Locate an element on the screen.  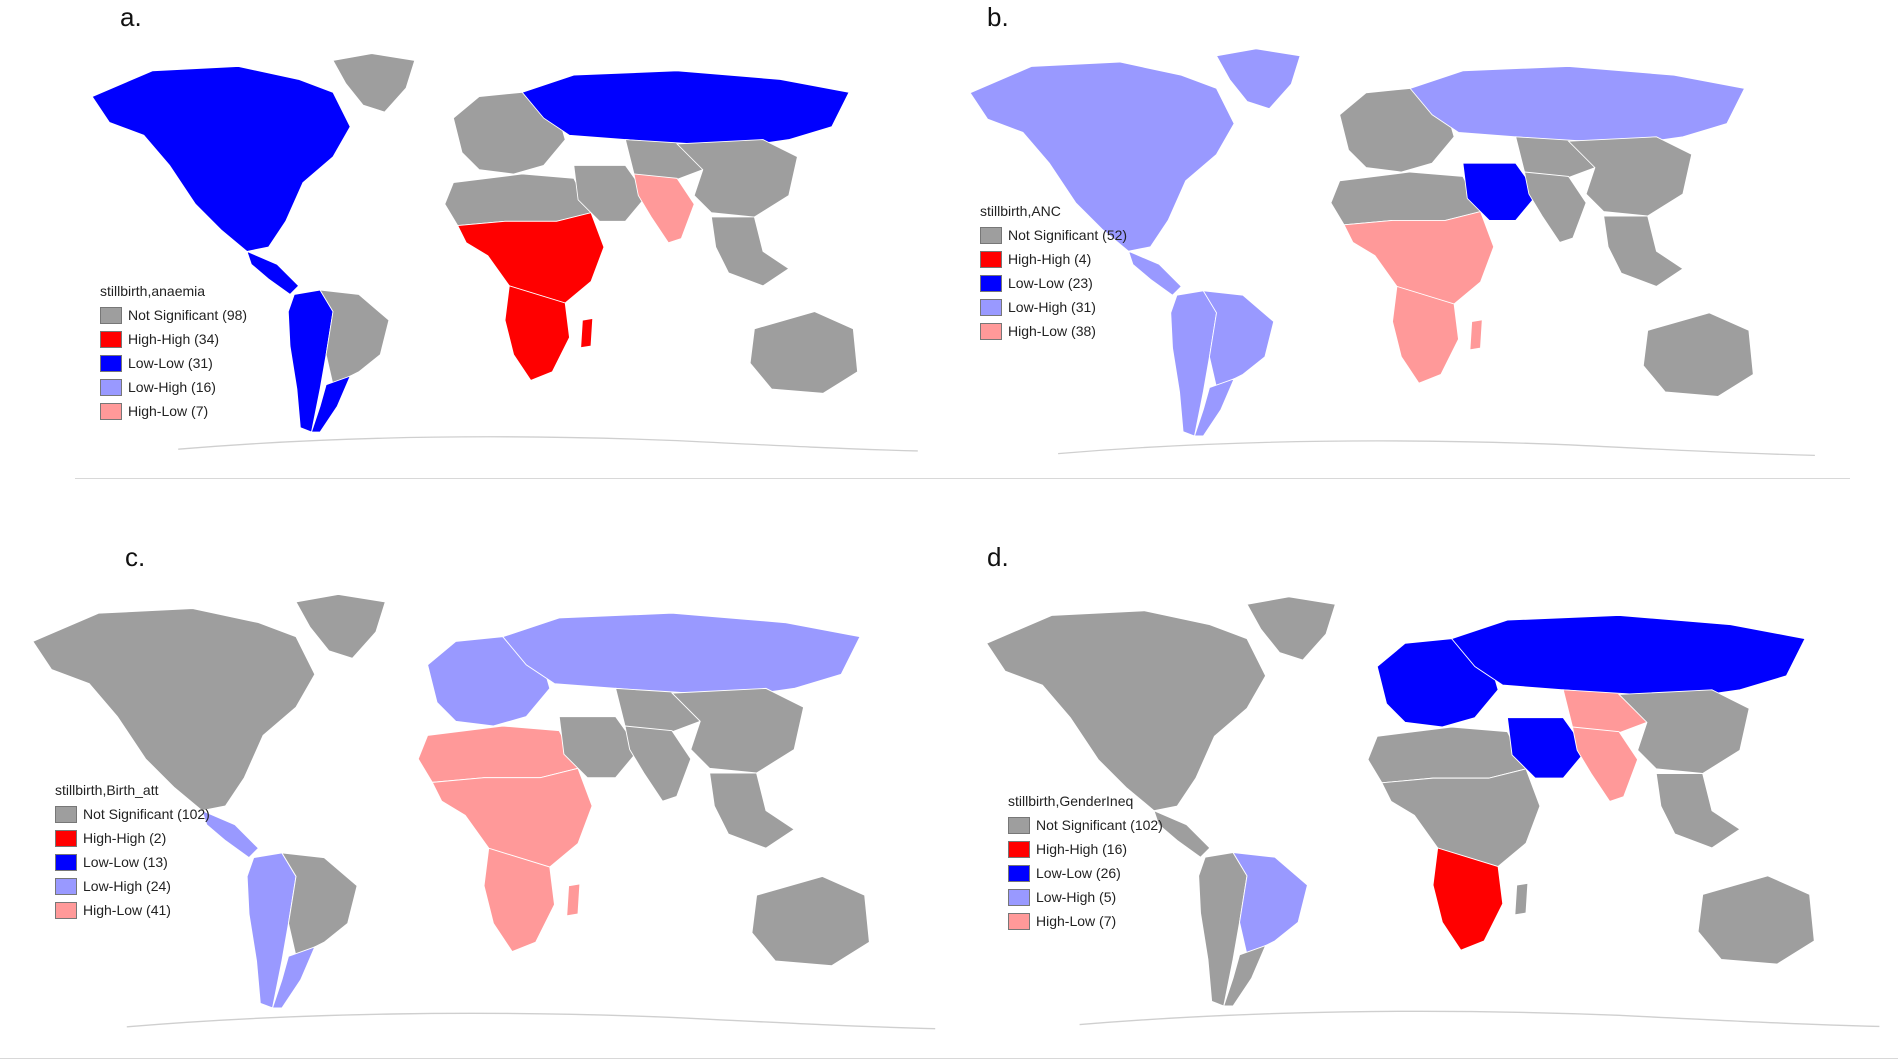
legend-item: Low-High (16) is located at coordinates (173, 387).